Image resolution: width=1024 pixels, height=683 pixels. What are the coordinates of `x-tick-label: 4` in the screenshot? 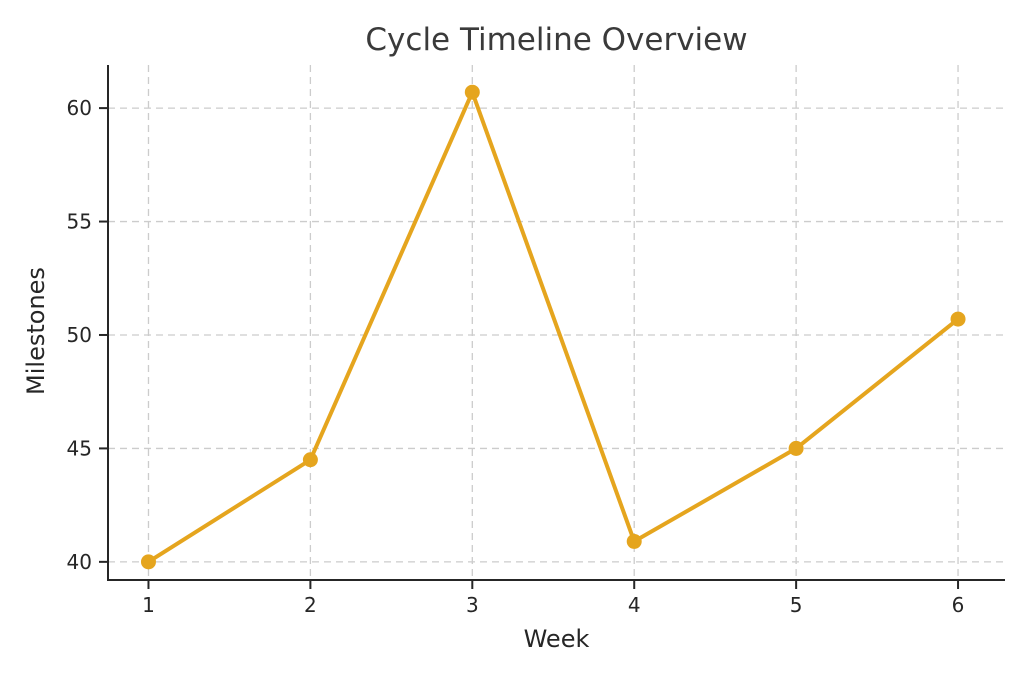 It's located at (634, 605).